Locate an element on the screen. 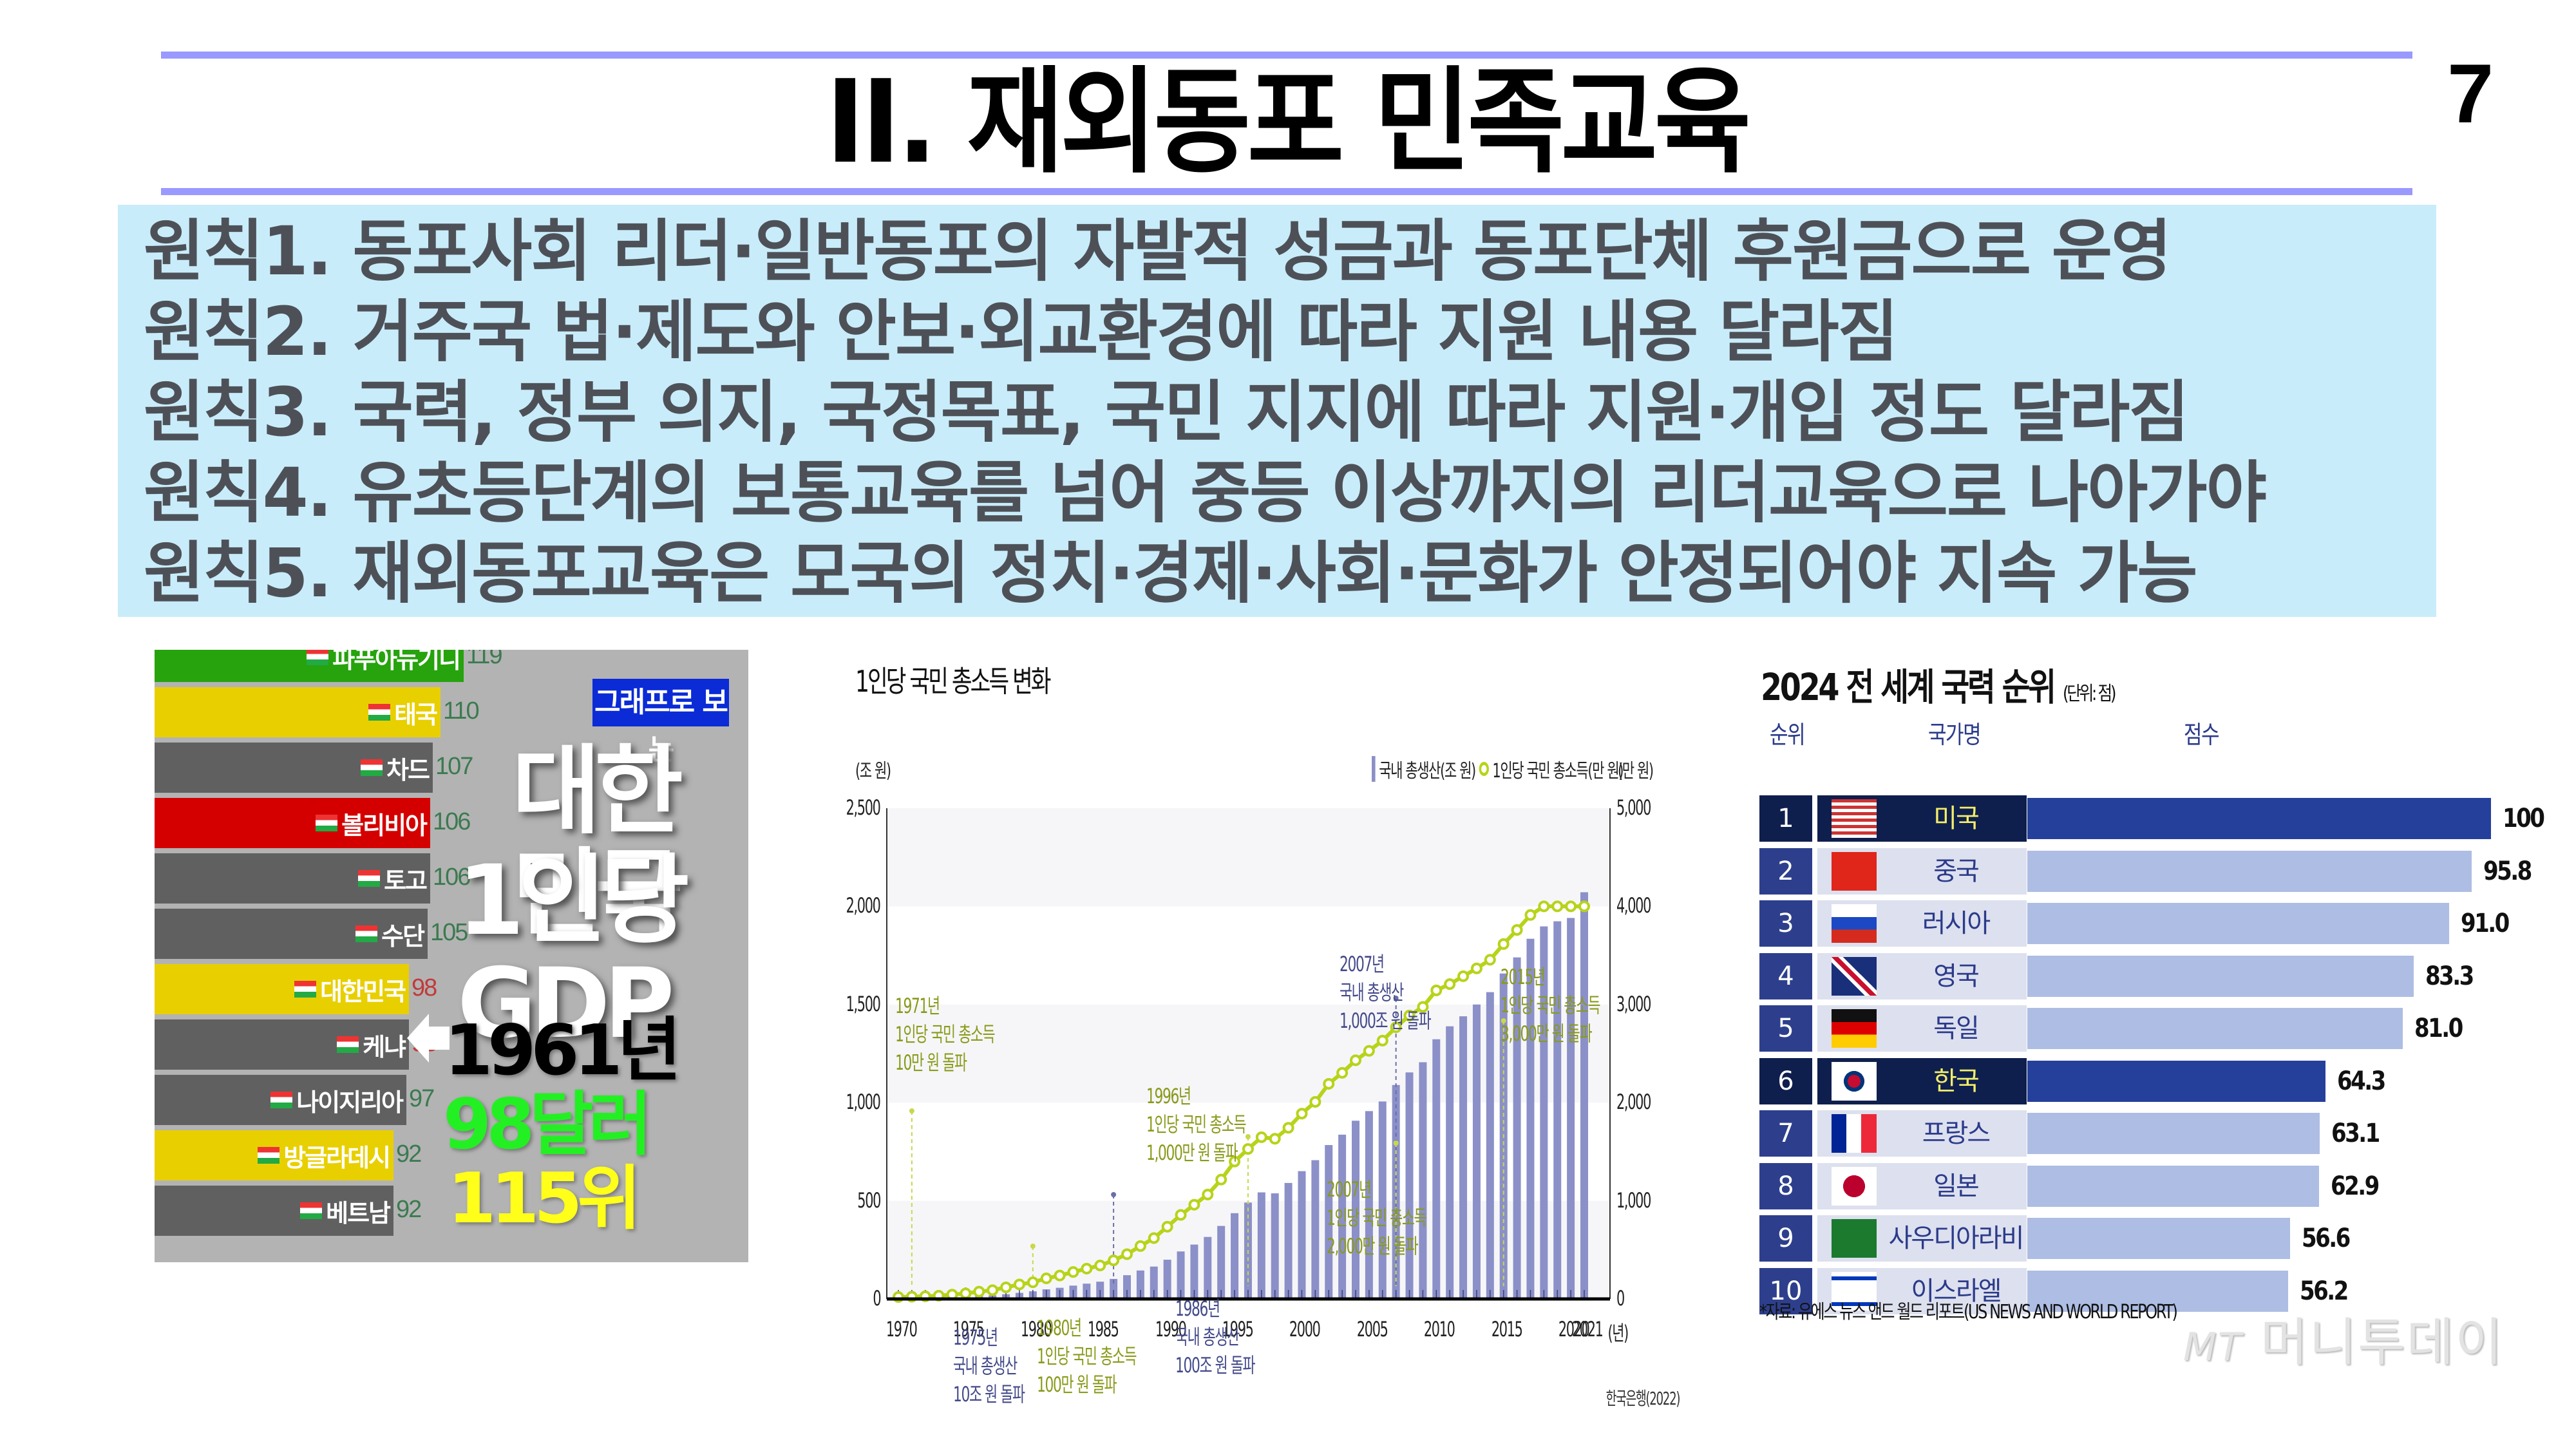 Image resolution: width=2576 pixels, height=1449 pixels. ranking-unit: (단위: 점) is located at coordinates (2089, 694).